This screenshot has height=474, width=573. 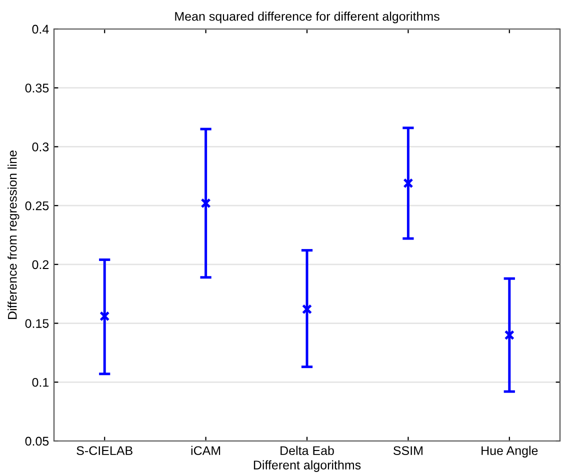 I want to click on y-axis-title: Difference from regression line, so click(x=14, y=234).